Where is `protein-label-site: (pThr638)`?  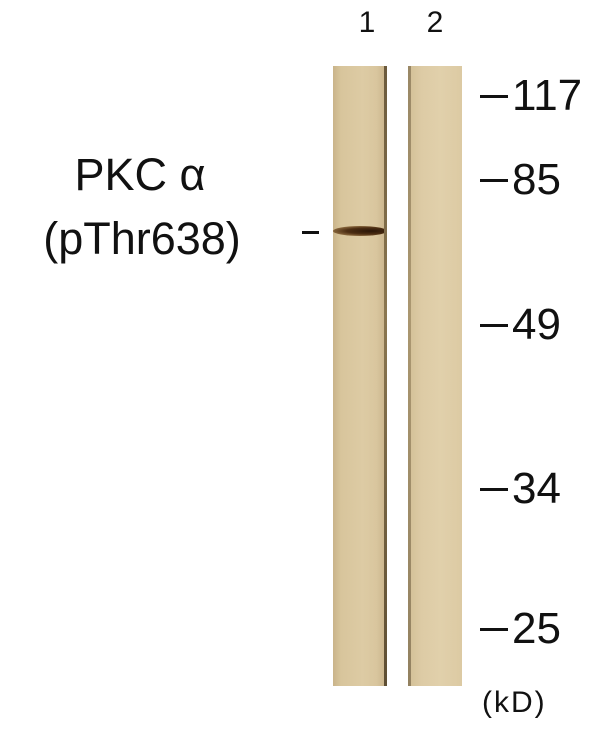 protein-label-site: (pThr638) is located at coordinates (142, 238).